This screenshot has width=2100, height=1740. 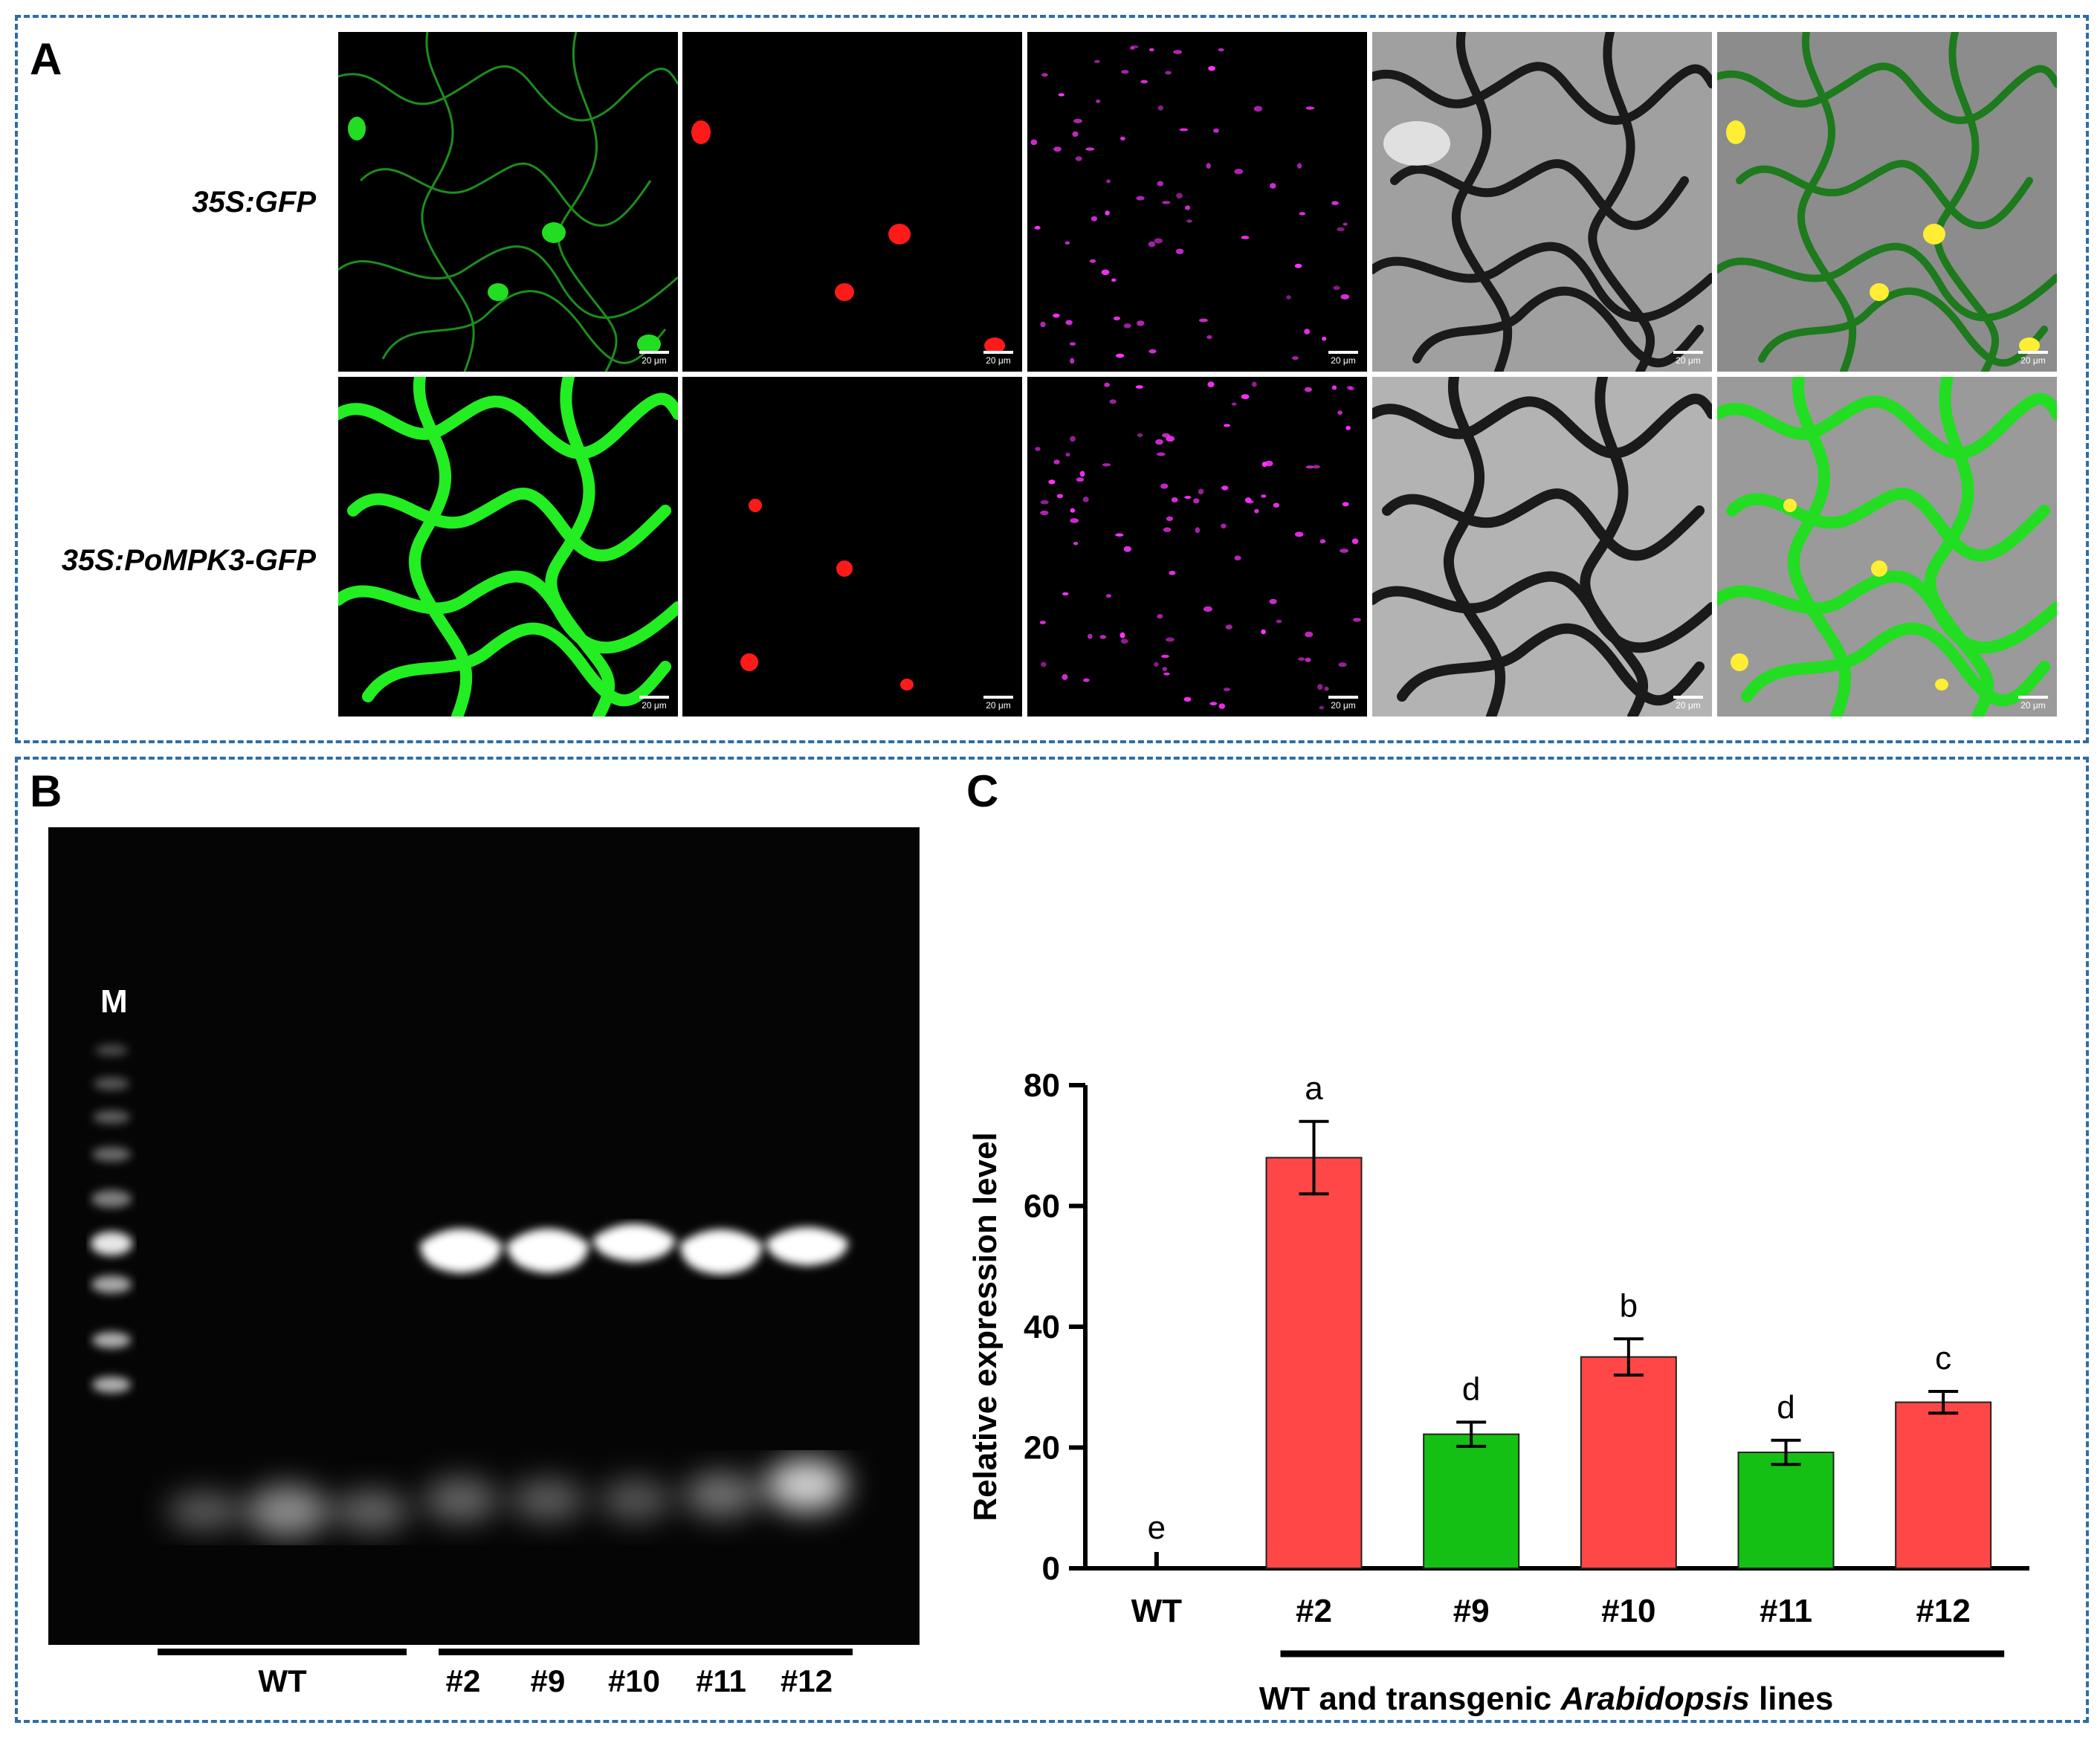 What do you see at coordinates (848, 237) in the screenshot?
I see `red-nuclei` at bounding box center [848, 237].